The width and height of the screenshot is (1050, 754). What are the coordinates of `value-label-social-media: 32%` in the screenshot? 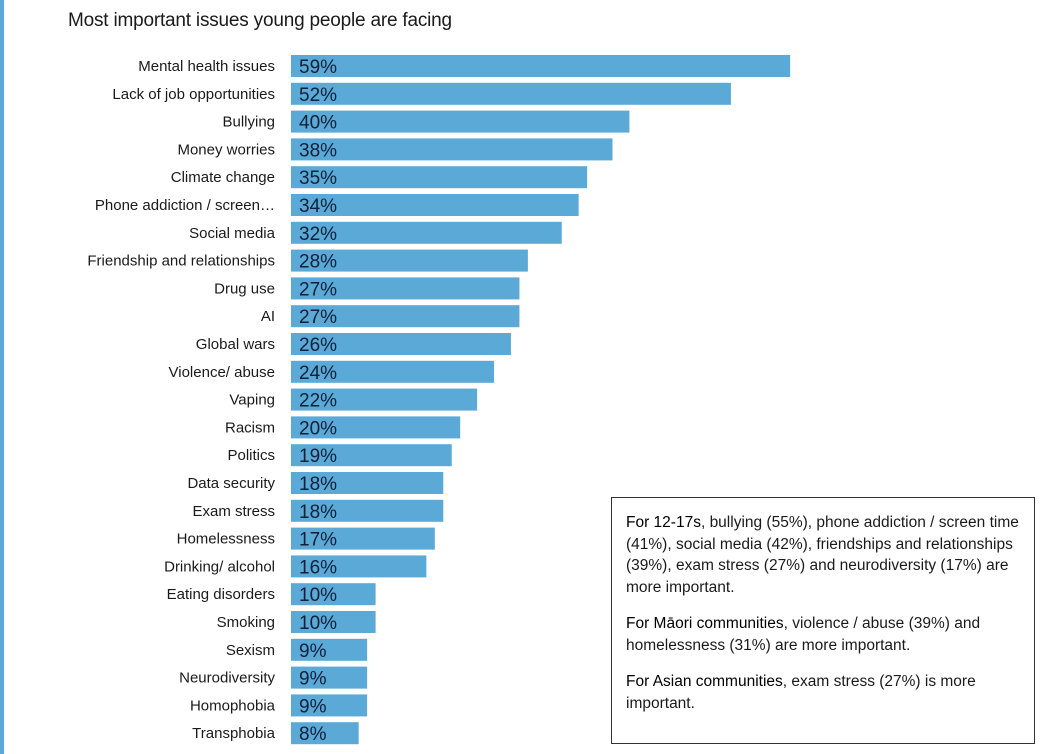 It's located at (318, 234).